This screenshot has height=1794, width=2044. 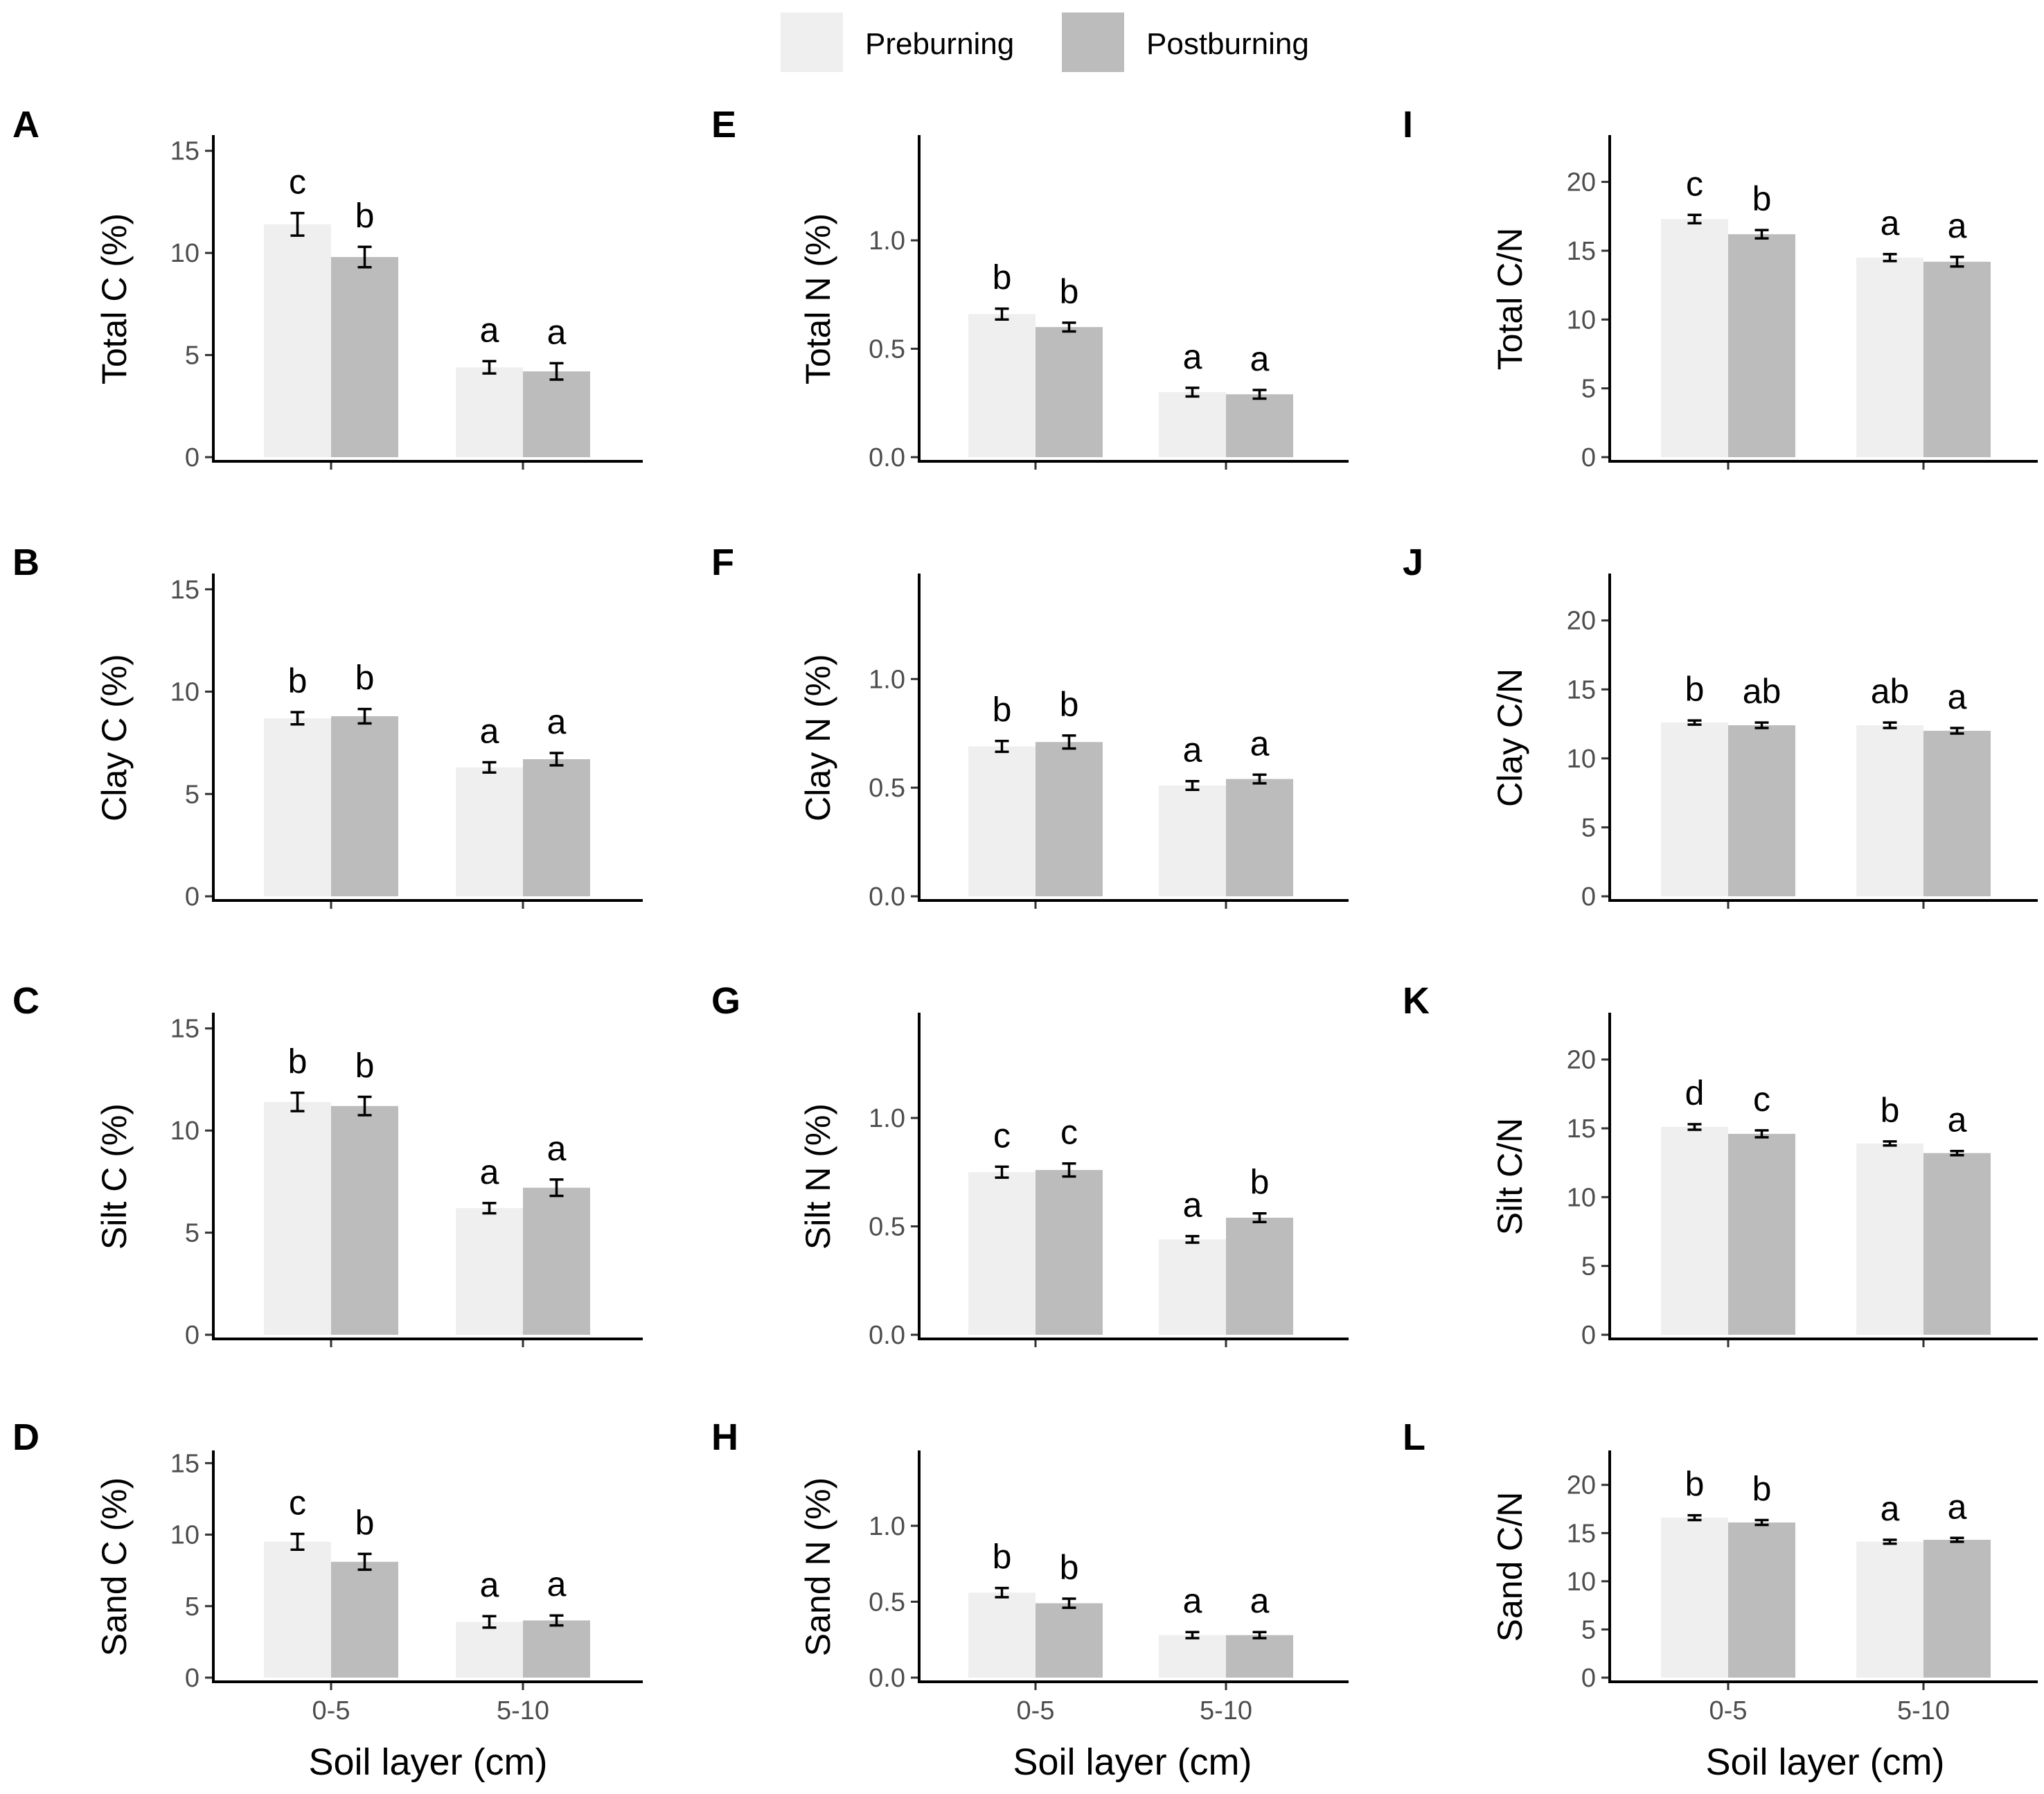 I want to click on significance-label-l: a, so click(x=1957, y=1506).